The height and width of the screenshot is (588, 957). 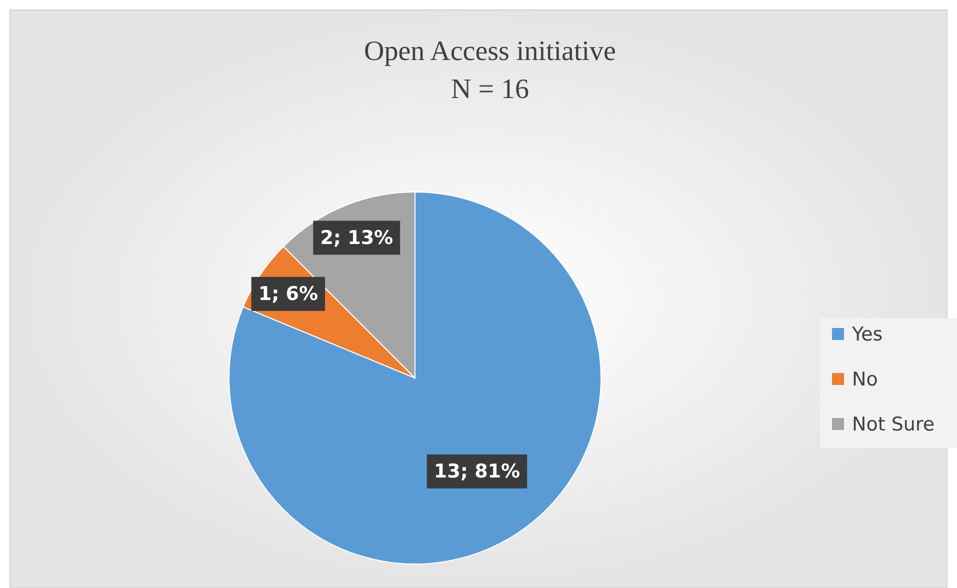 I want to click on data-label: 13; 81%, so click(x=477, y=471).